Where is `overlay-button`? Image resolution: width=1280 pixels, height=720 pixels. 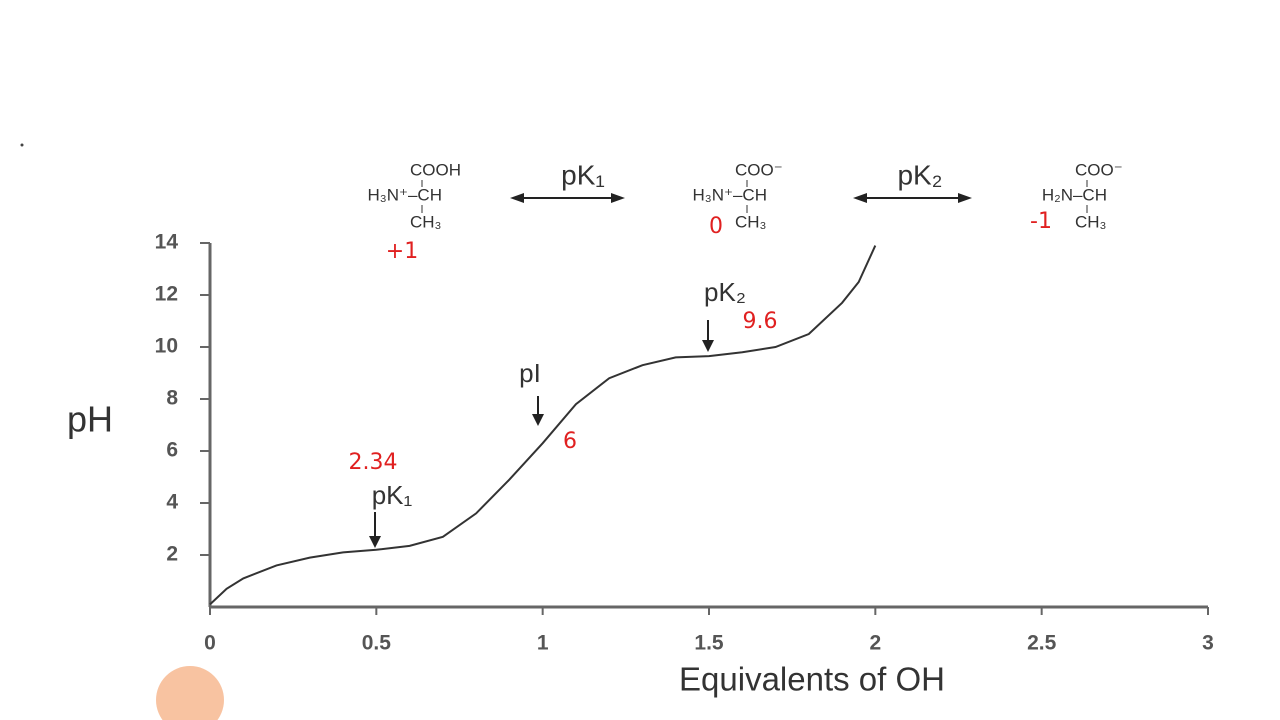
overlay-button is located at coordinates (190, 693).